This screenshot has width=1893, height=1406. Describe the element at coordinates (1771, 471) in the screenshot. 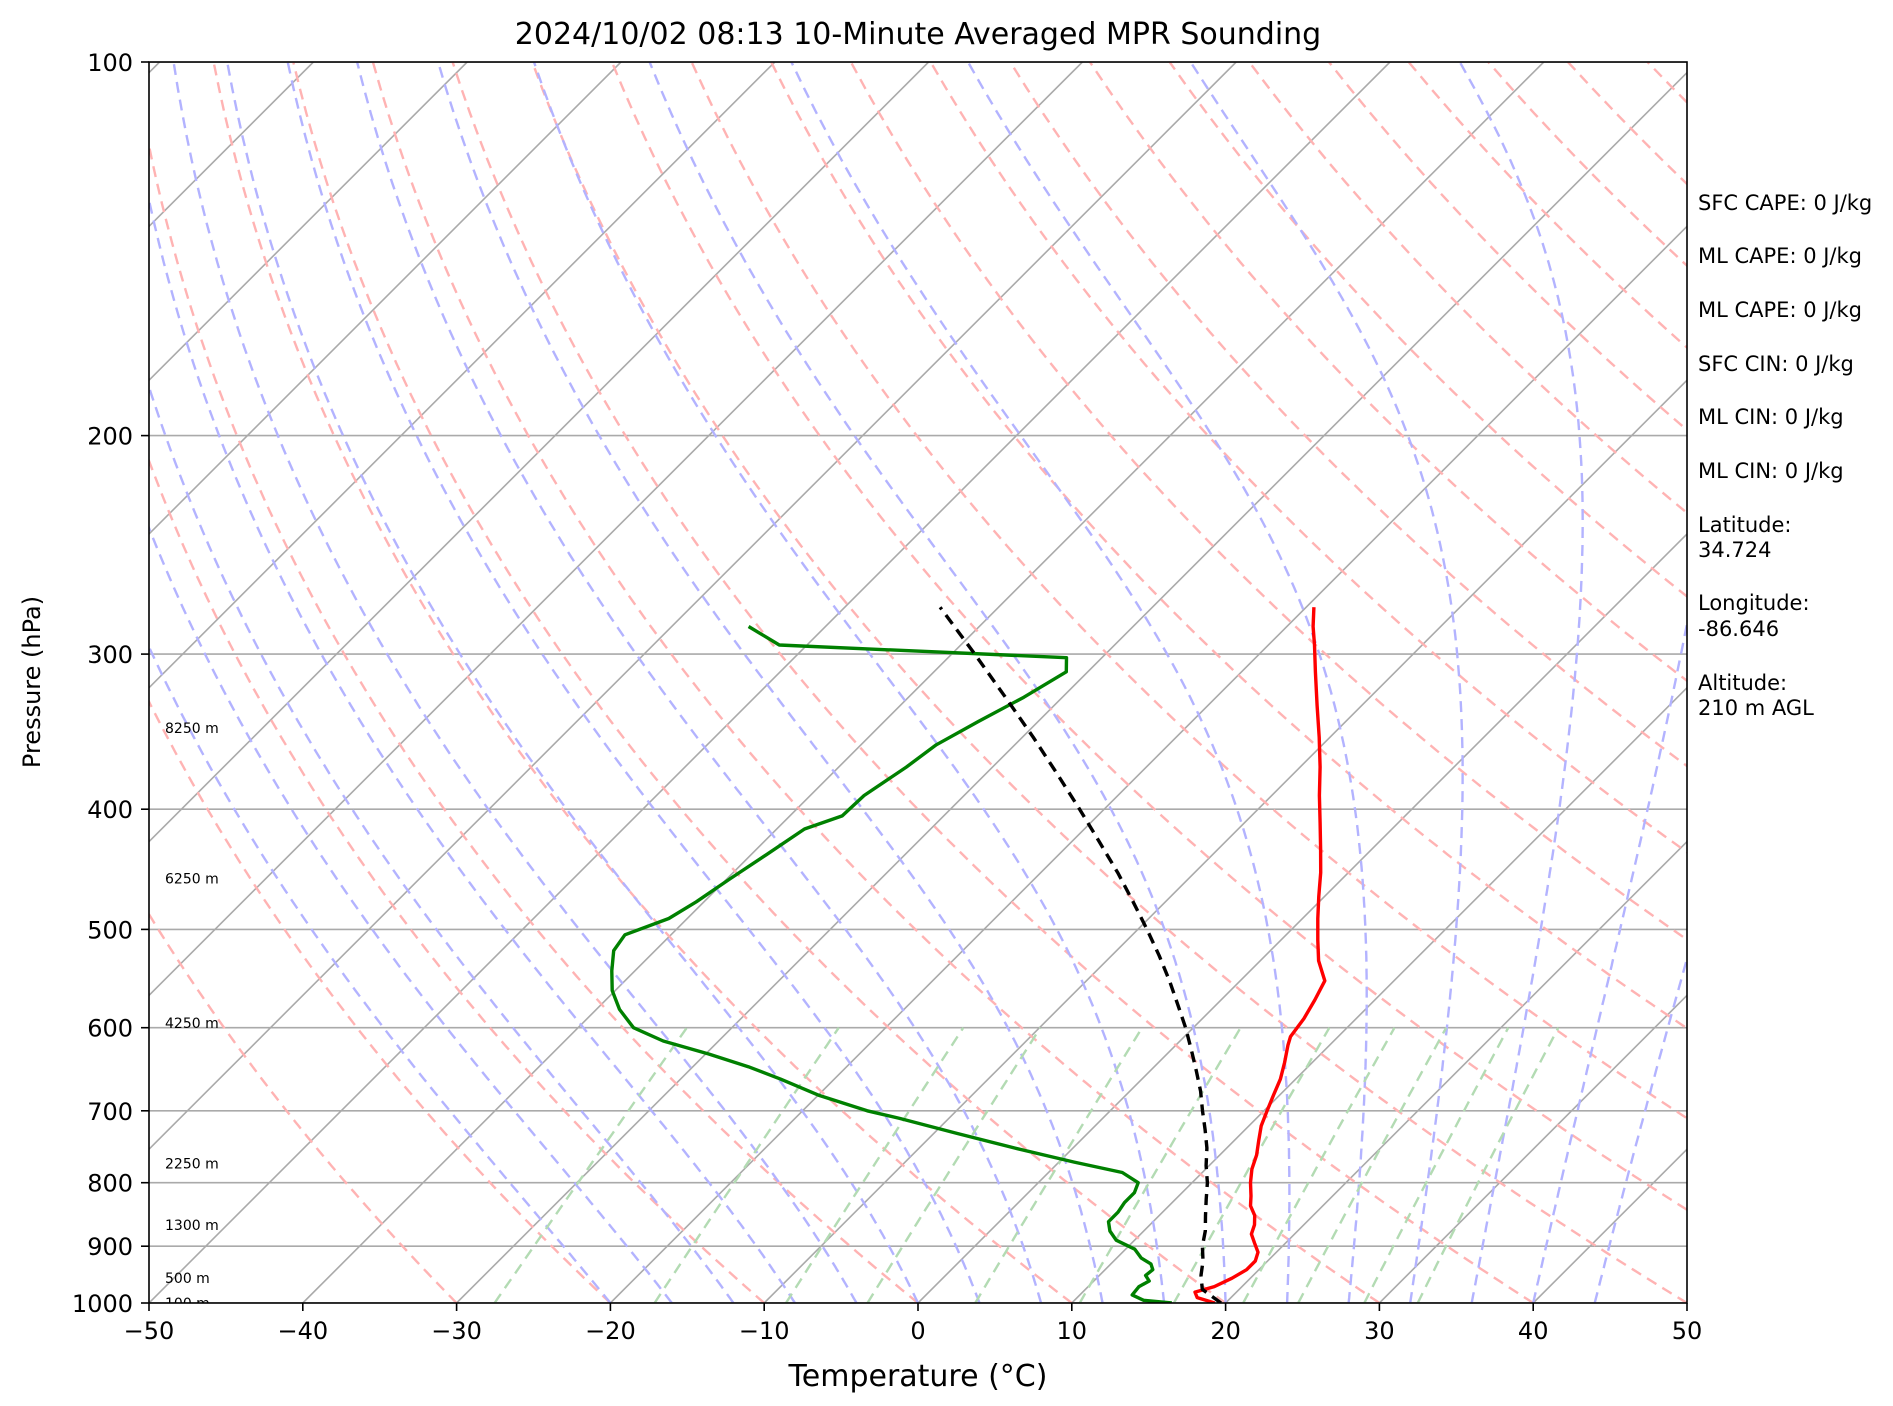

I see `ml-cin-text-2: ML CIN: 0 J/kg` at that location.